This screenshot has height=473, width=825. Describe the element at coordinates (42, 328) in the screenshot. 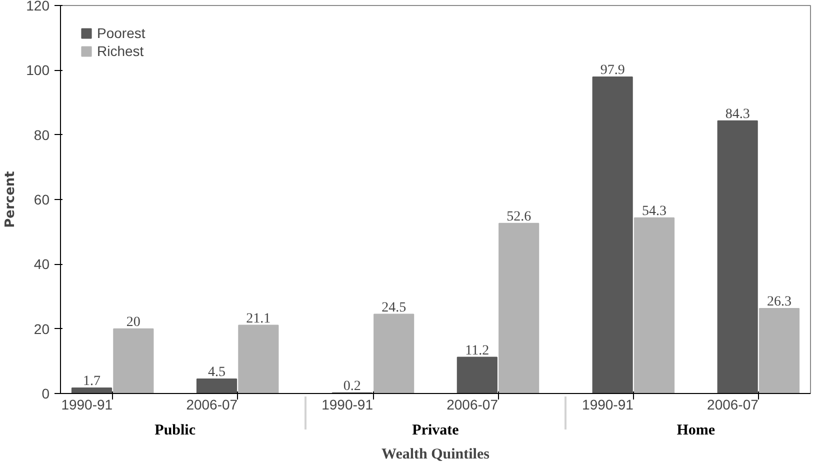

I see `y-tick-label: 20` at that location.